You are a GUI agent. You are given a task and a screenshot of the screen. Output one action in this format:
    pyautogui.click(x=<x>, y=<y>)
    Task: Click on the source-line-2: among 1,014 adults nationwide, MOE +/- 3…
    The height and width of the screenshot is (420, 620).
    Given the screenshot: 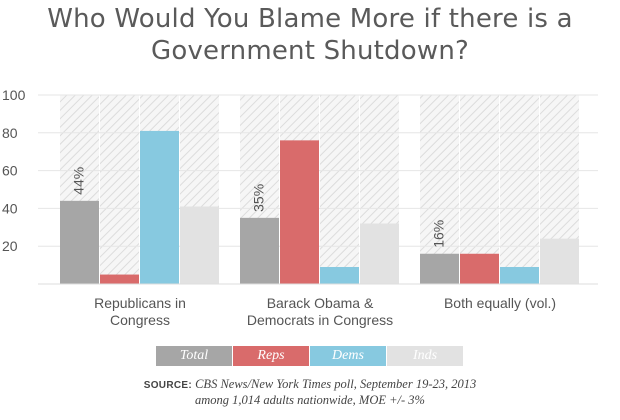 What is the action you would take?
    pyautogui.click(x=310, y=400)
    